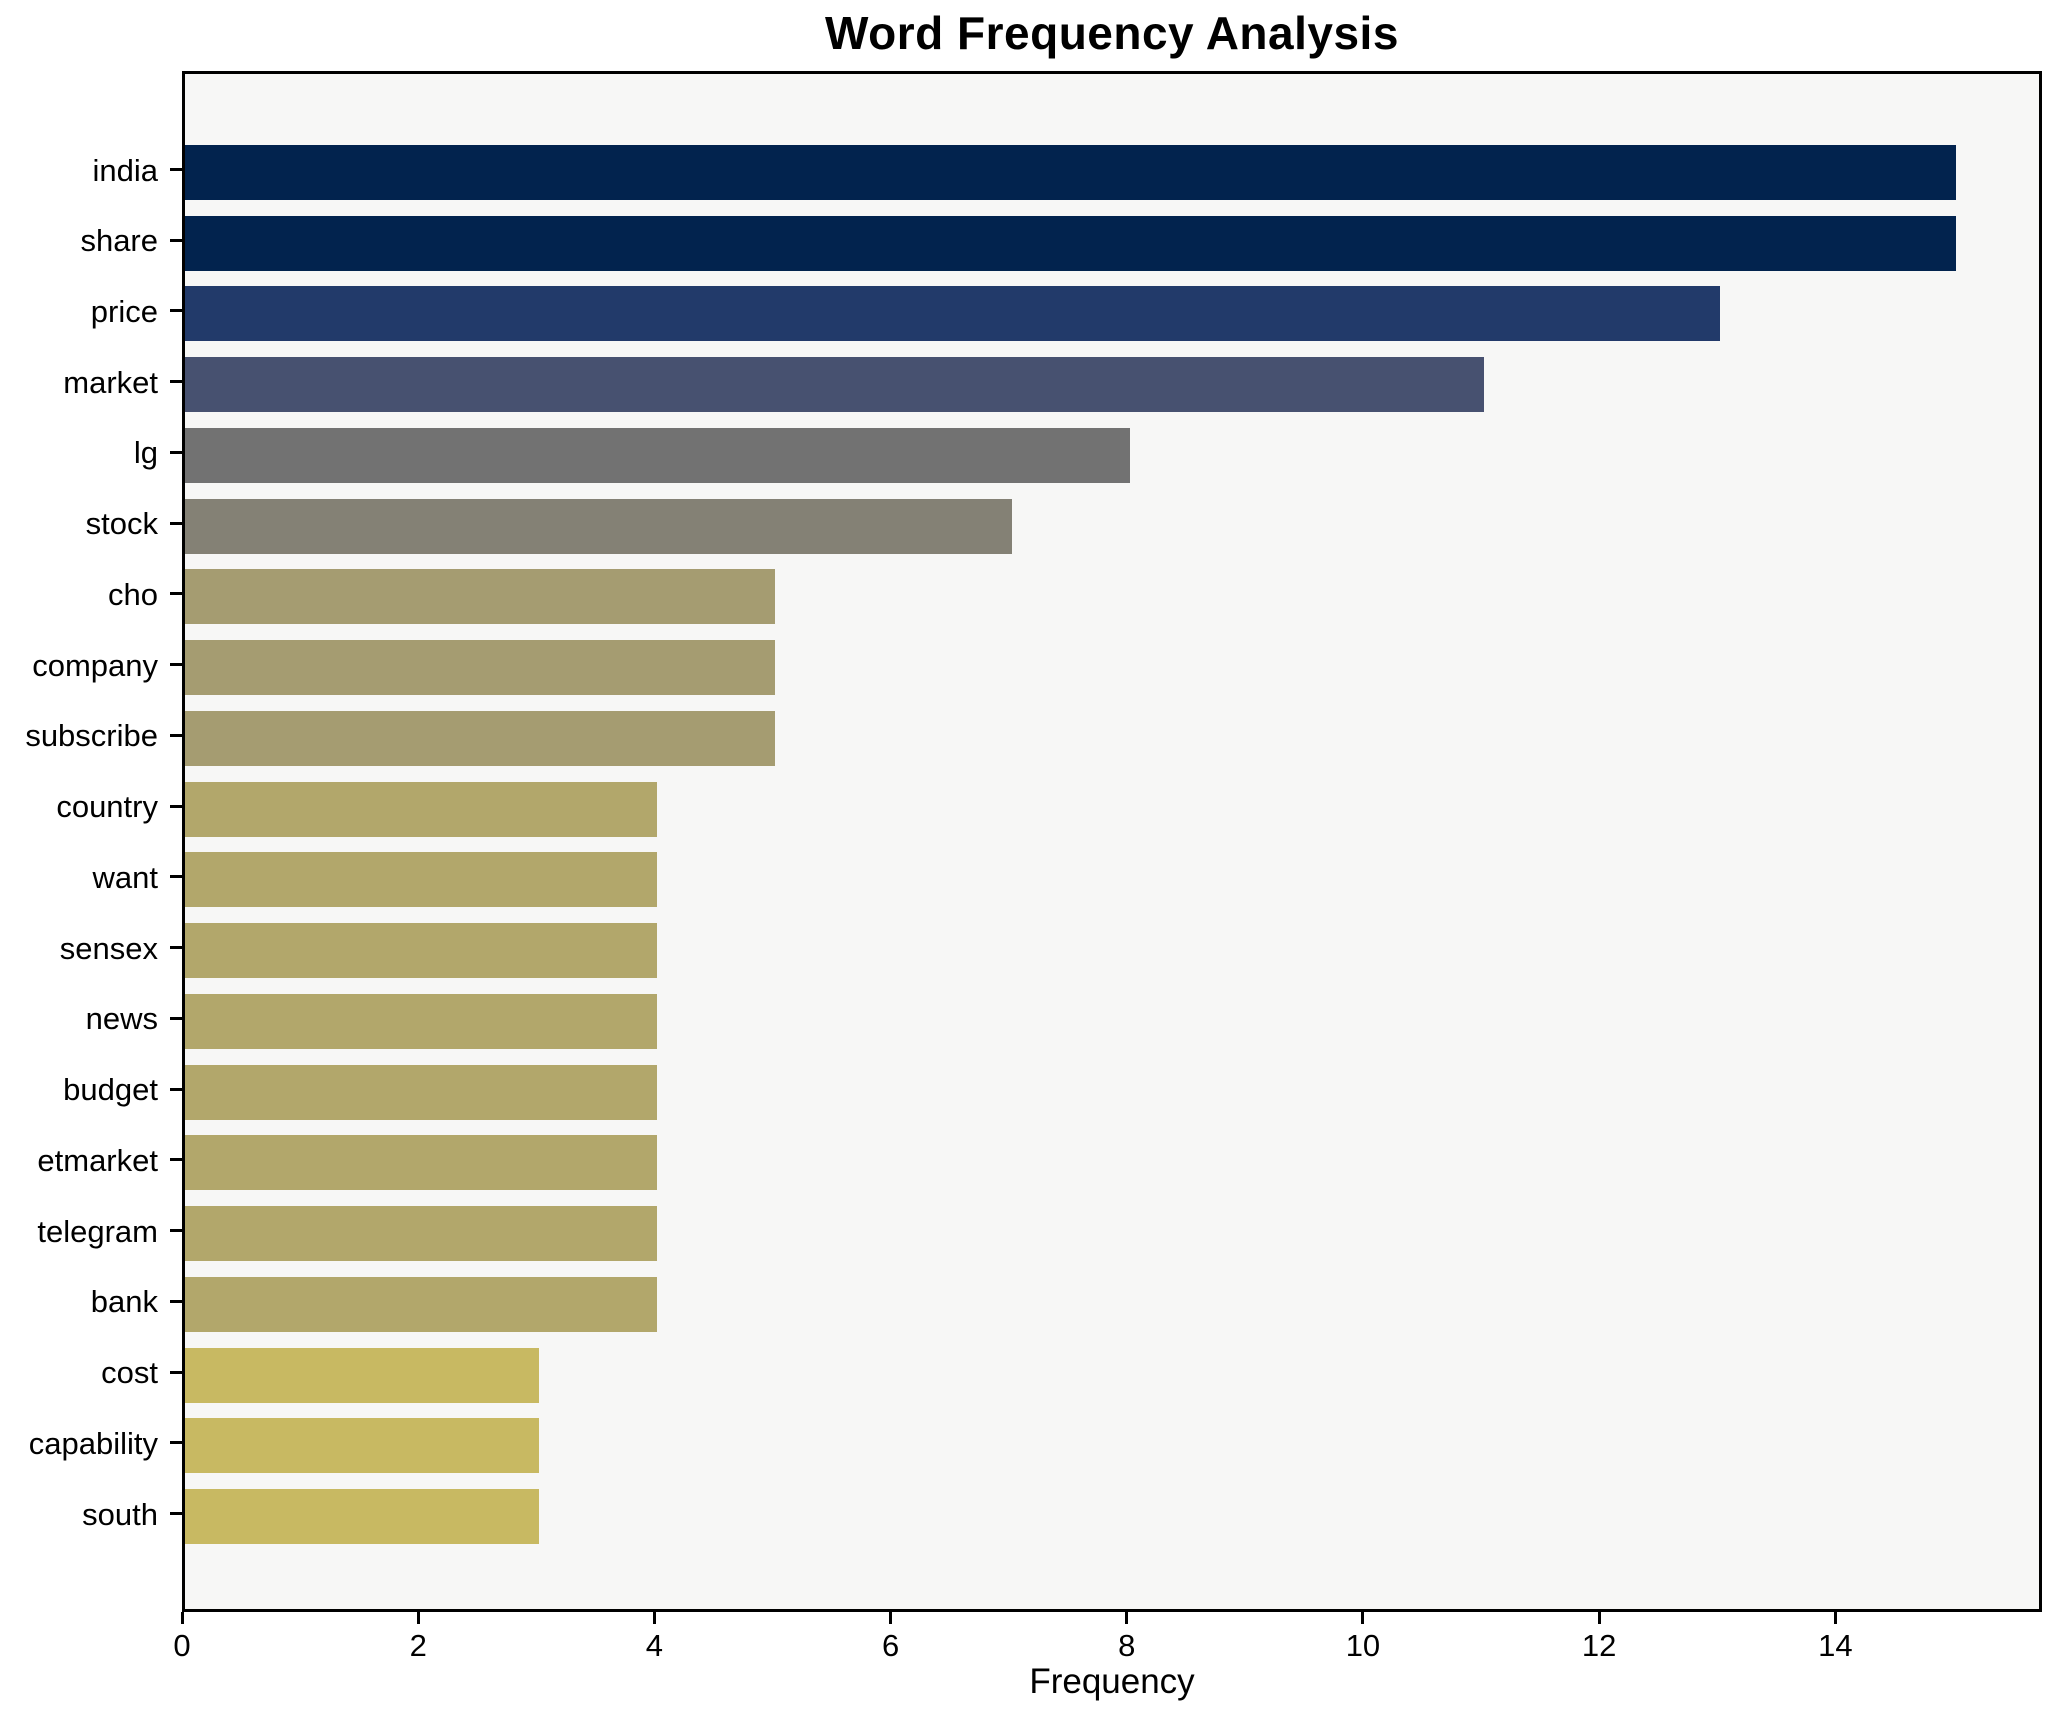  I want to click on y-tick-label-price: price, so click(124, 311).